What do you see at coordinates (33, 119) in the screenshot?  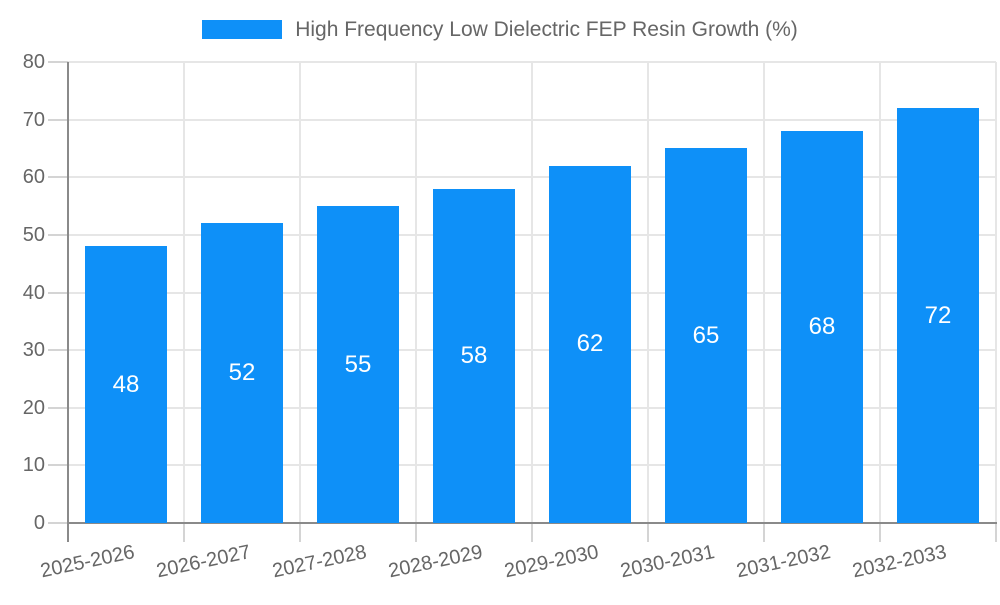 I see `y-tick-label: 70` at bounding box center [33, 119].